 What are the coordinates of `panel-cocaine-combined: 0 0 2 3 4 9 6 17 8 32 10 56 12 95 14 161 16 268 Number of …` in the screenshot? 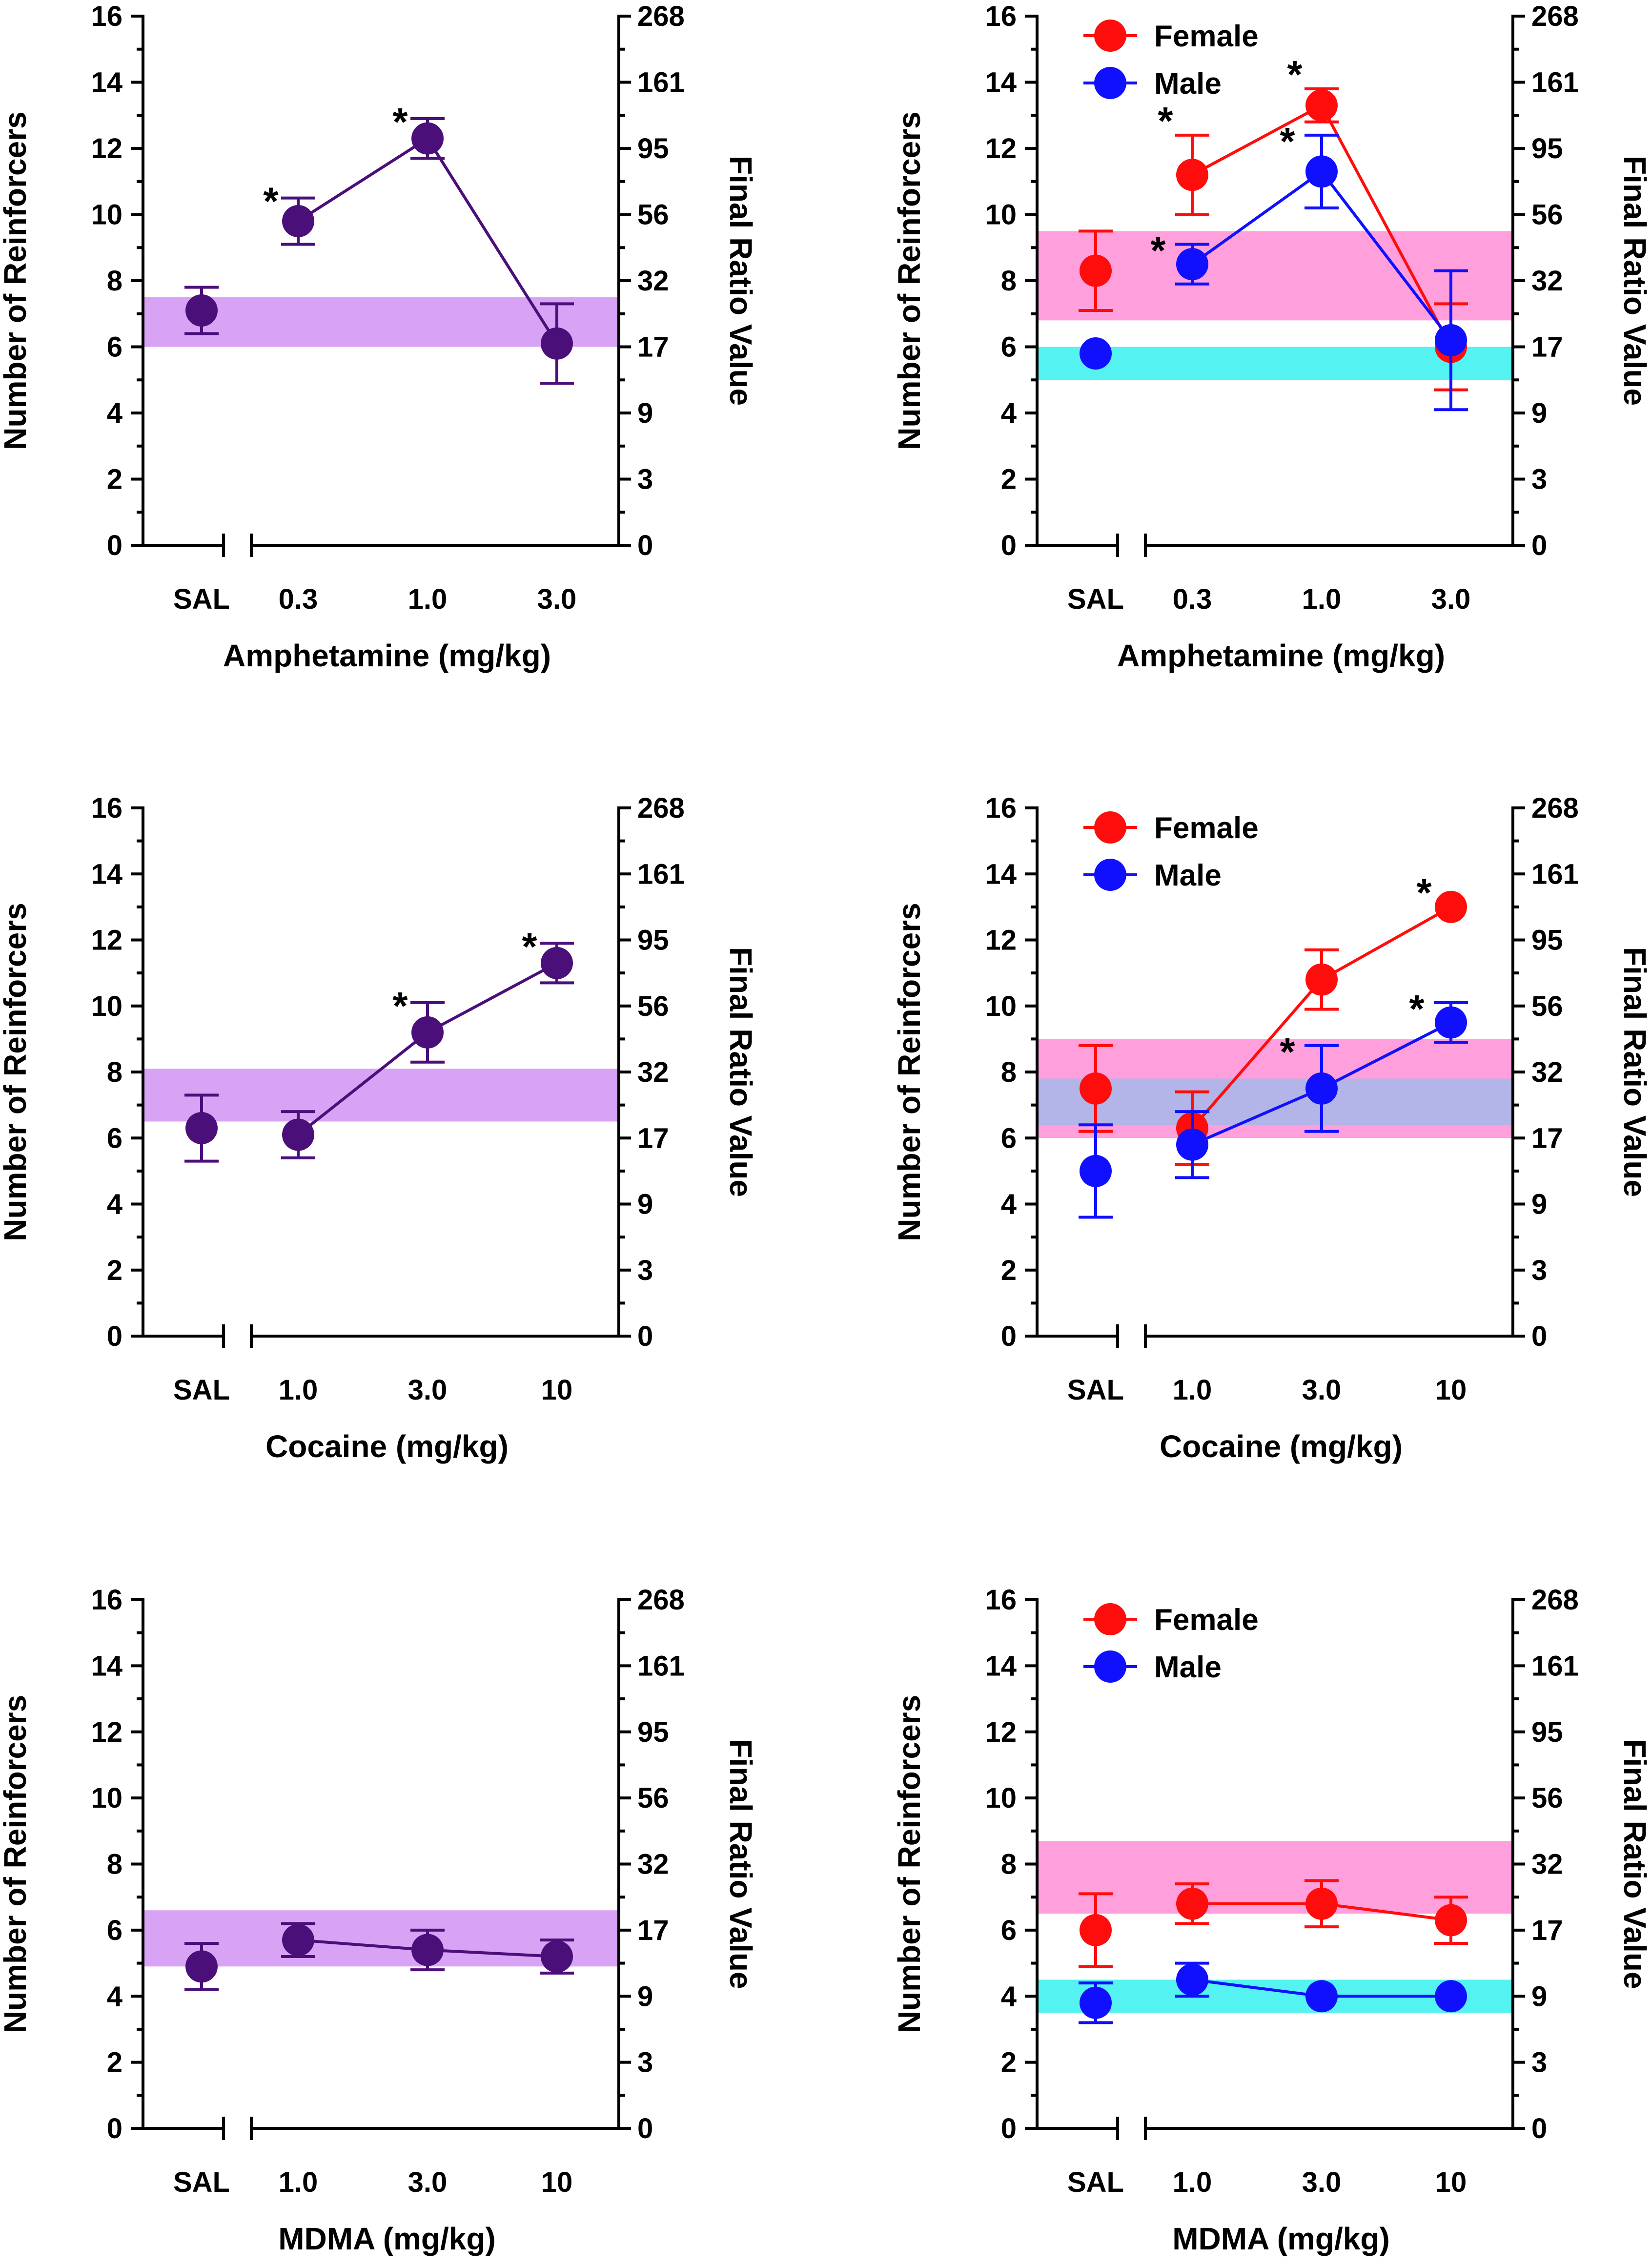 It's located at (379, 1128).